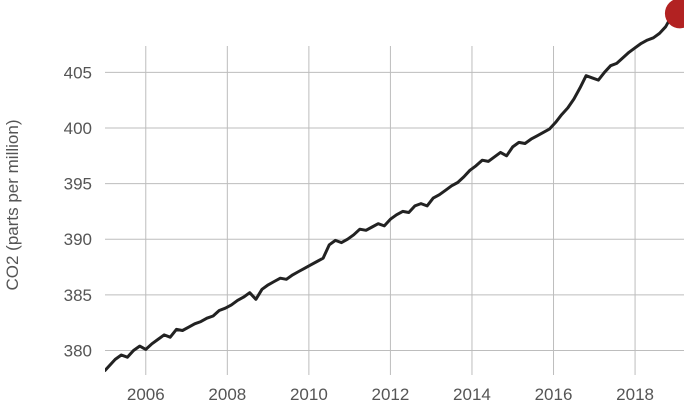  I want to click on y-axis-label: CO2 (parts per million), so click(12, 205).